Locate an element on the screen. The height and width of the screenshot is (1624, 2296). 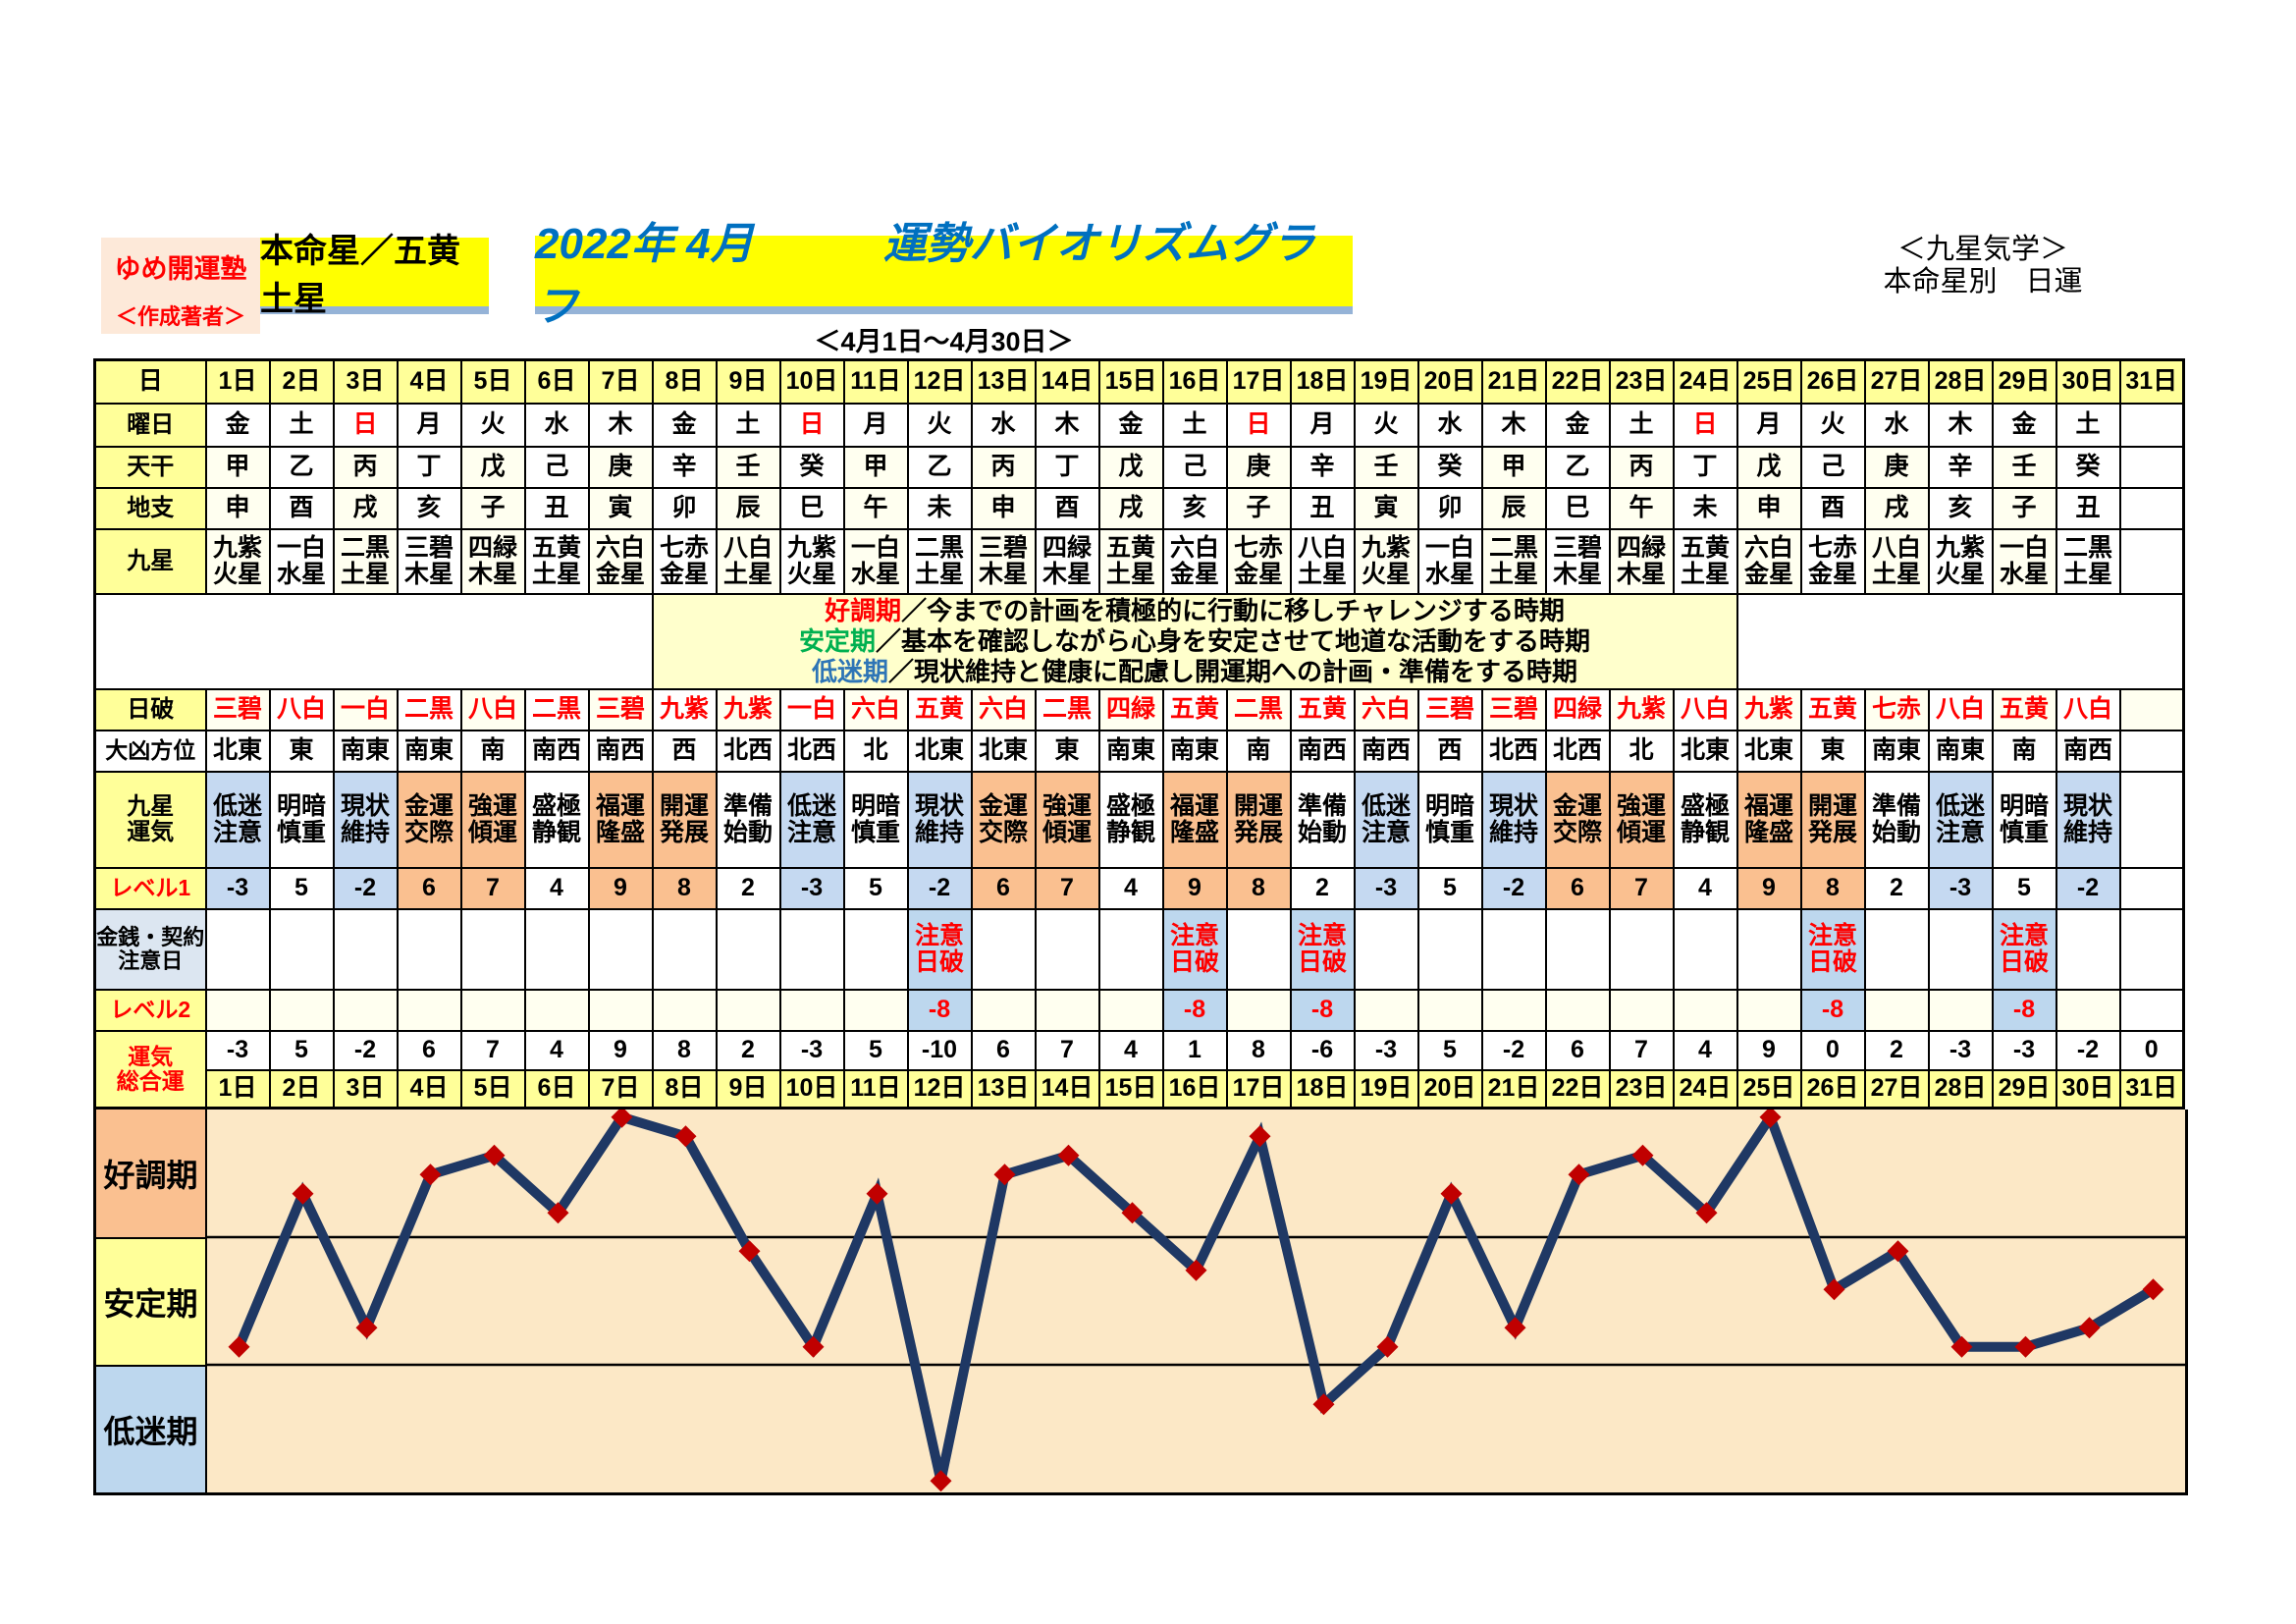
row-tenkan: 天干甲乙丙丁戊己庚辛壬癸甲乙丙丁戊己庚辛壬癸甲乙丙丁戊己庚辛壬癸 is located at coordinates (1139, 467).